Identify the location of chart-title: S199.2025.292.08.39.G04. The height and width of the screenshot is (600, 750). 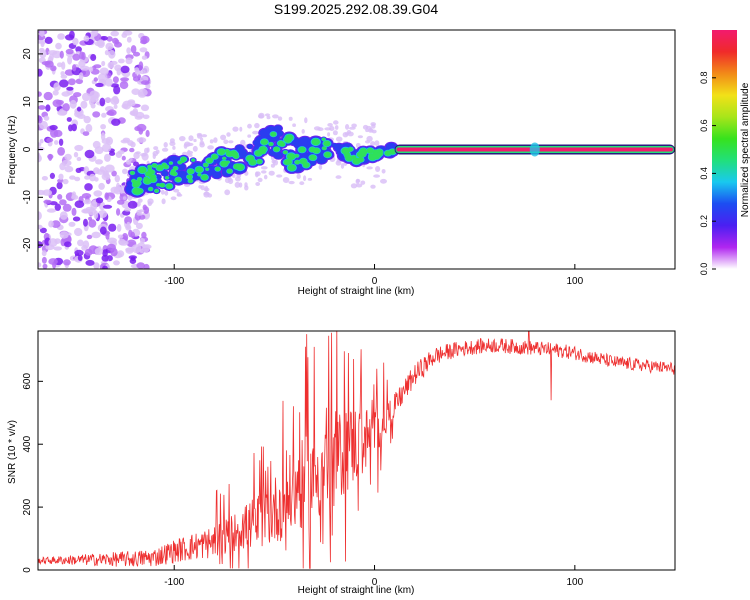
(356, 9).